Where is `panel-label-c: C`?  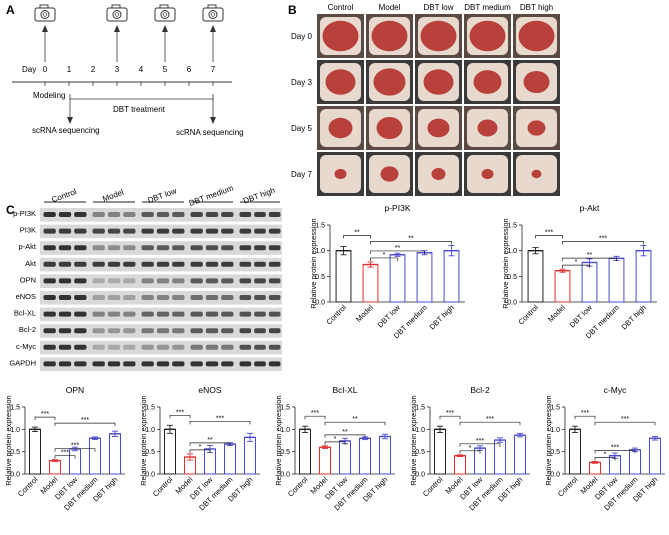 panel-label-c: C is located at coordinates (10, 210).